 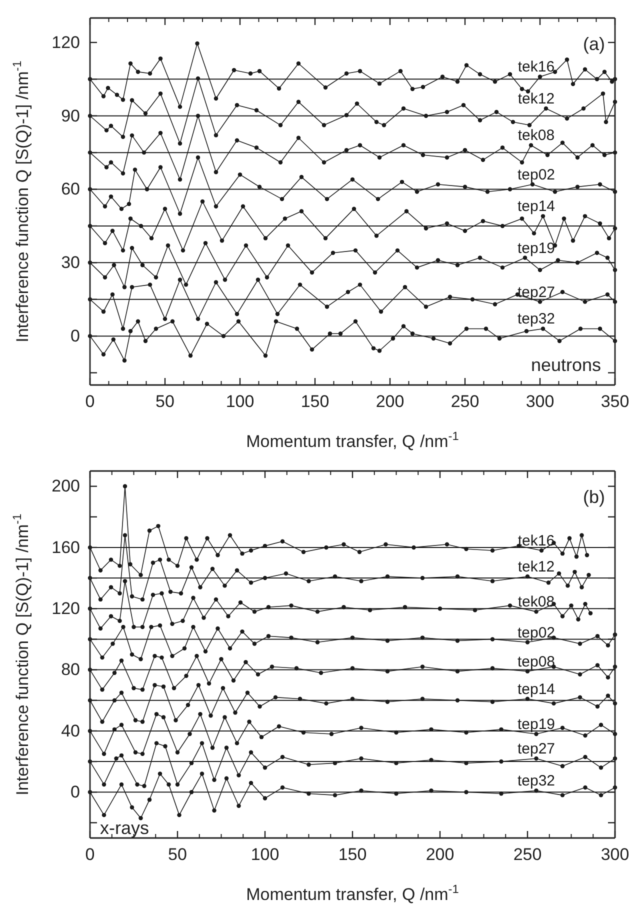 I want to click on annotation: (b), so click(x=594, y=497).